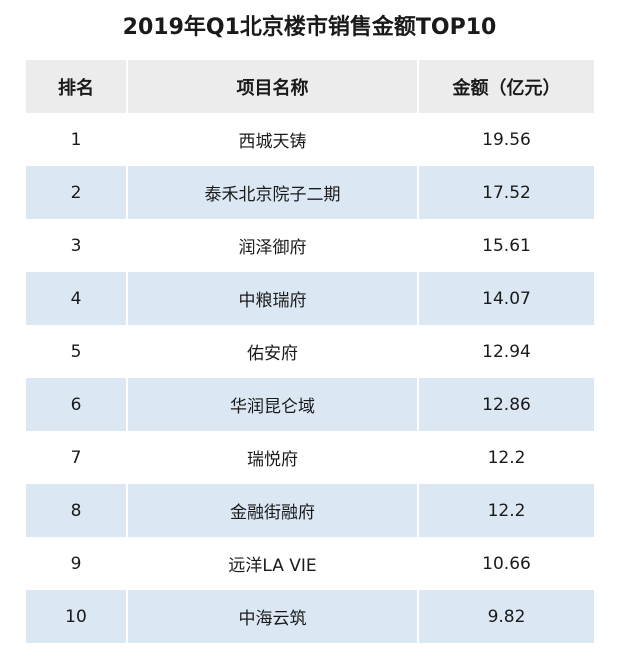 Image resolution: width=619 pixels, height=663 pixels. I want to click on table-row: 3 润泽御府 15.61, so click(310, 245).